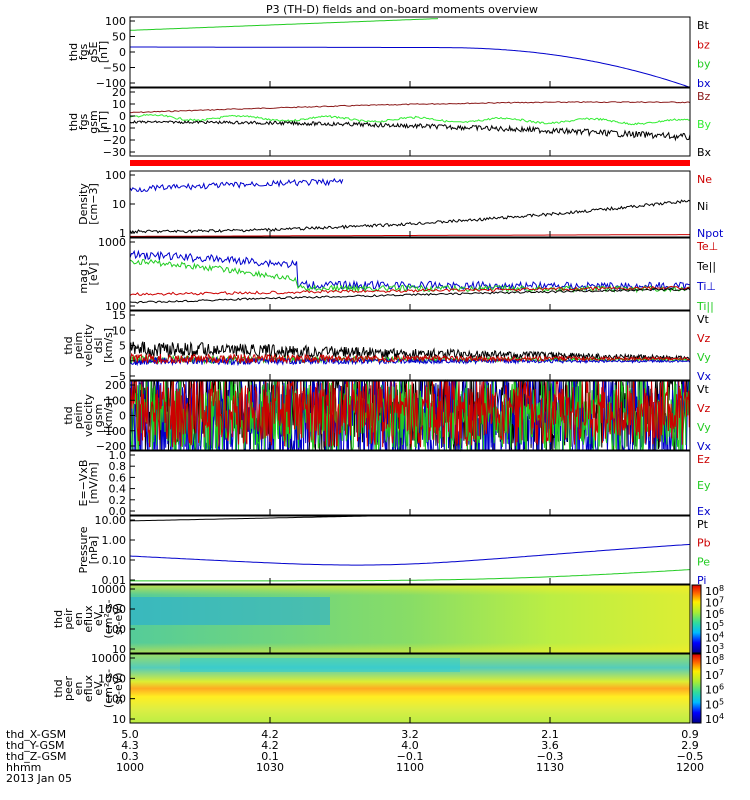 Image resolution: width=750 pixels, height=800 pixels. What do you see at coordinates (410, 107) in the screenshot?
I see `series-line-bz` at bounding box center [410, 107].